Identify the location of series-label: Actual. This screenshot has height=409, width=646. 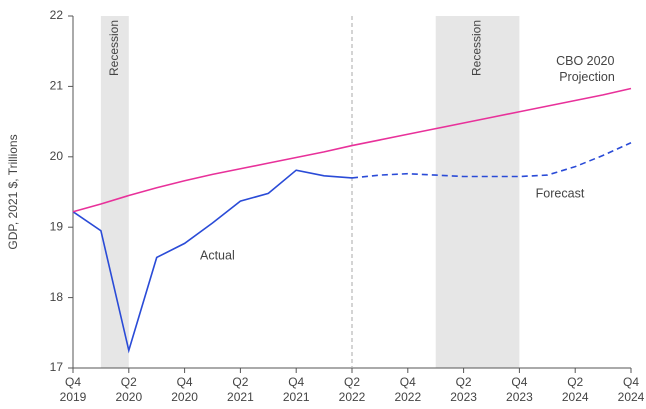
(217, 255).